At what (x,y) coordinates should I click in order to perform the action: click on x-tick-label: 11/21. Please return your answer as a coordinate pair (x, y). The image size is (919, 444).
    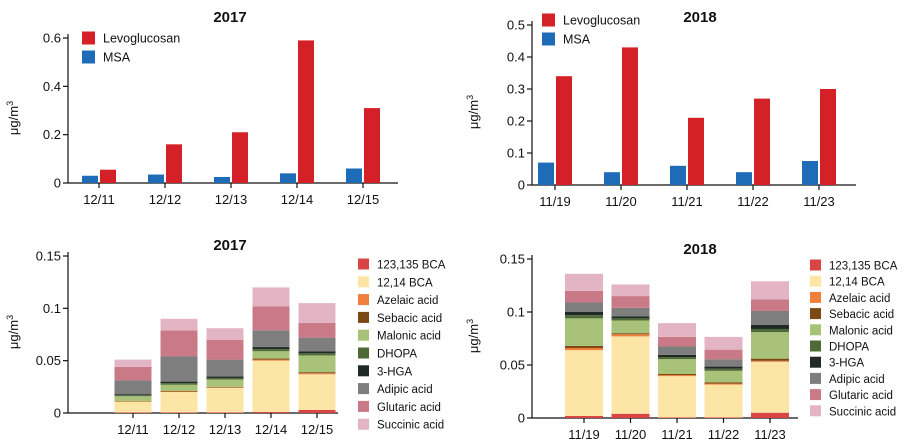
    Looking at the image, I should click on (687, 201).